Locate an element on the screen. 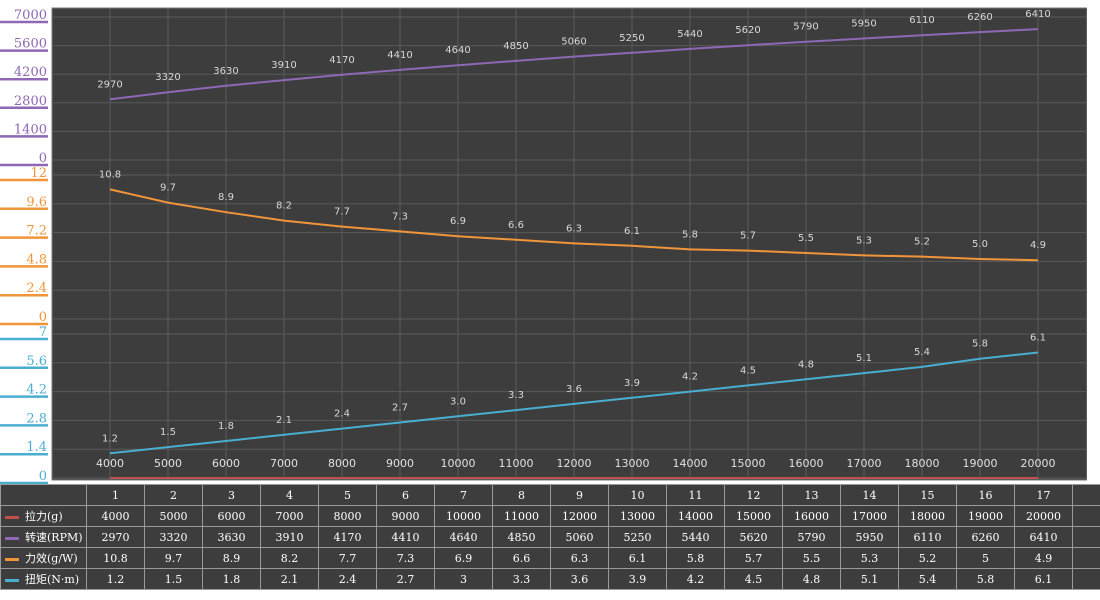 This screenshot has width=1100, height=600. x-tick-label: 4000 is located at coordinates (110, 463).